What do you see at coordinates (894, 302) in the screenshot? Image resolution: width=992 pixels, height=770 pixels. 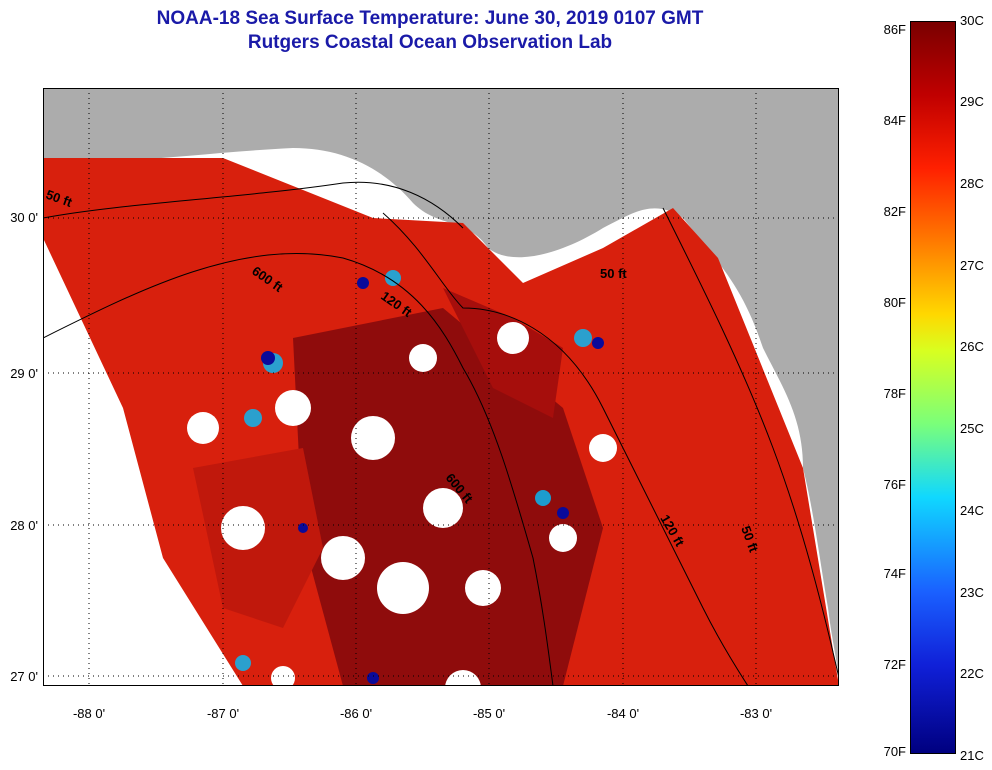 I see `scale-label-f: 80F` at bounding box center [894, 302].